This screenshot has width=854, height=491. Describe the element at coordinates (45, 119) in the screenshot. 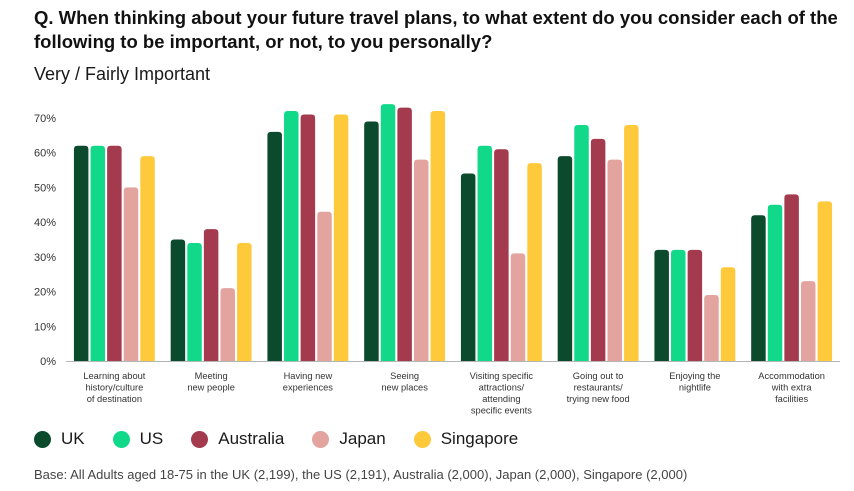

I see `y-tick-label: 70%` at that location.